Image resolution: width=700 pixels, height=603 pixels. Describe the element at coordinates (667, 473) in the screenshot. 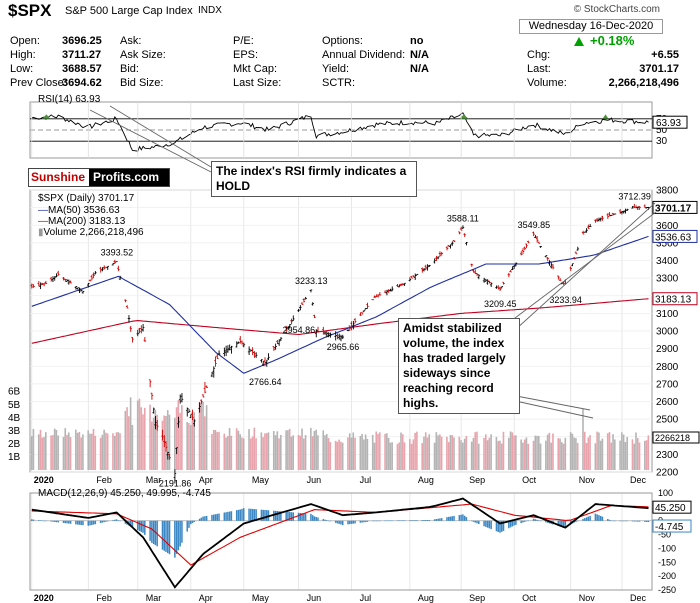

I see `price-tick-label: 2200` at that location.